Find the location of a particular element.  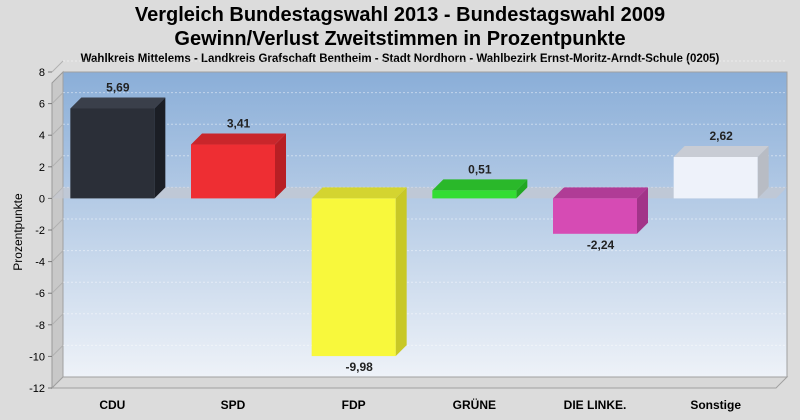

y-tick-label: -6 is located at coordinates (40, 294).